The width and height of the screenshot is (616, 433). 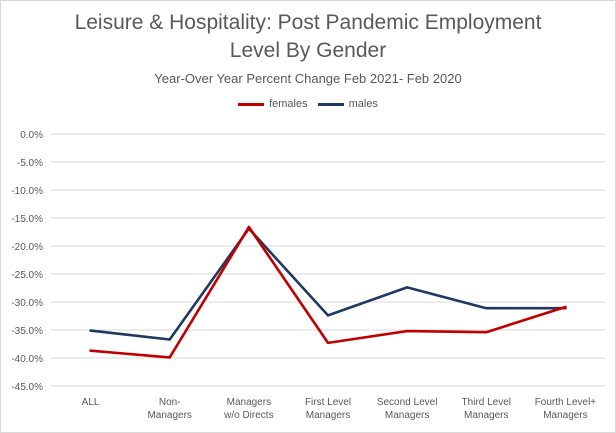 I want to click on x-tick-label: Second Level Managers, so click(x=407, y=409).